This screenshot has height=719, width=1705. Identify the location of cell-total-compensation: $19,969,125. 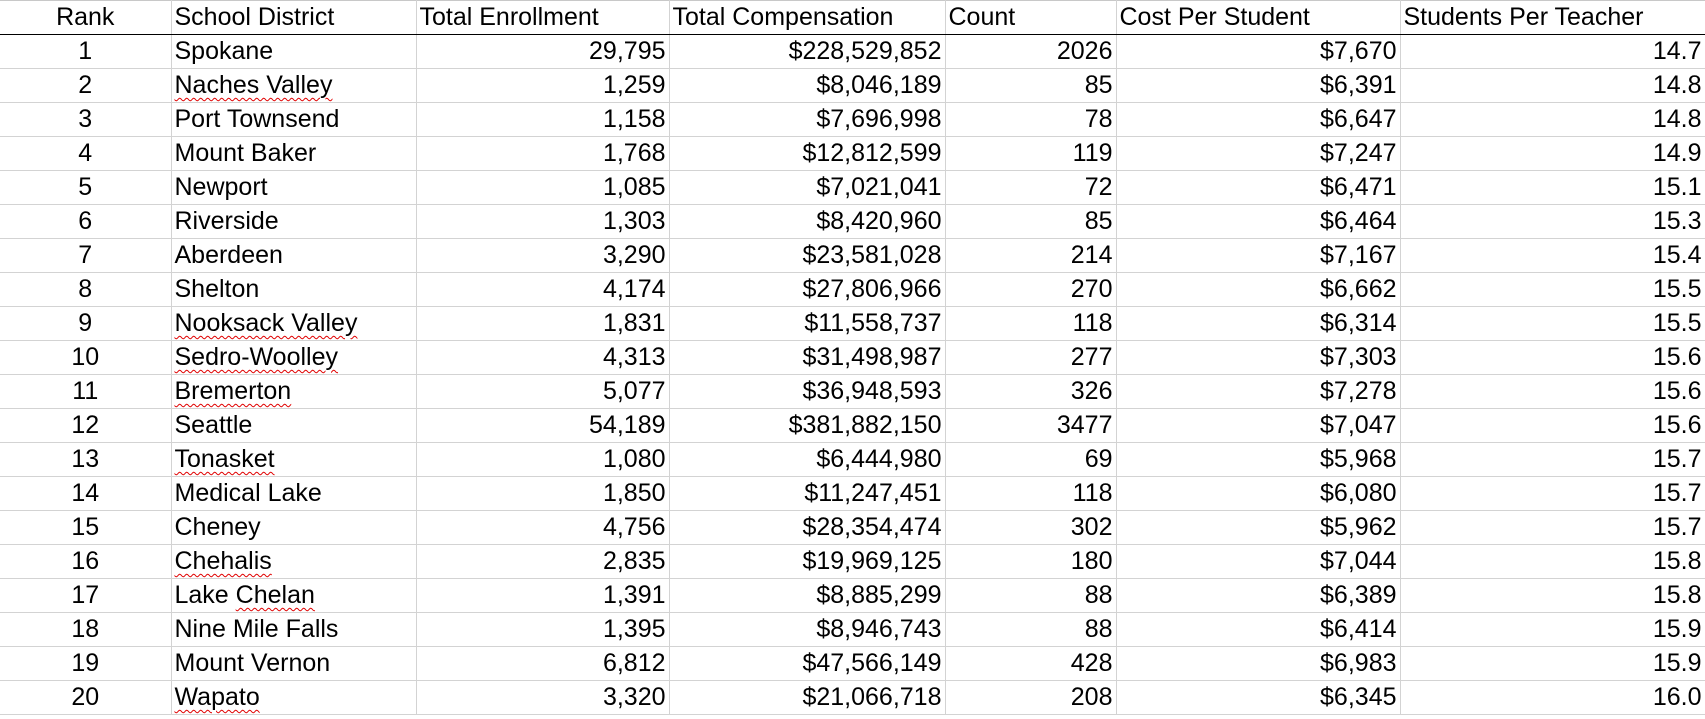
(807, 561).